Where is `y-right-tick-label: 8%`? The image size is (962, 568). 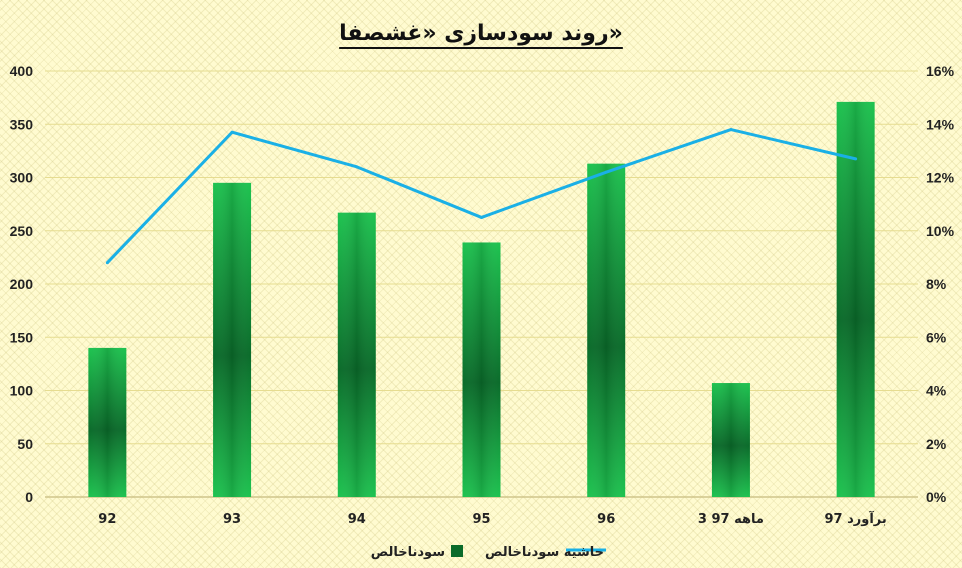
y-right-tick-label: 8% is located at coordinates (936, 284).